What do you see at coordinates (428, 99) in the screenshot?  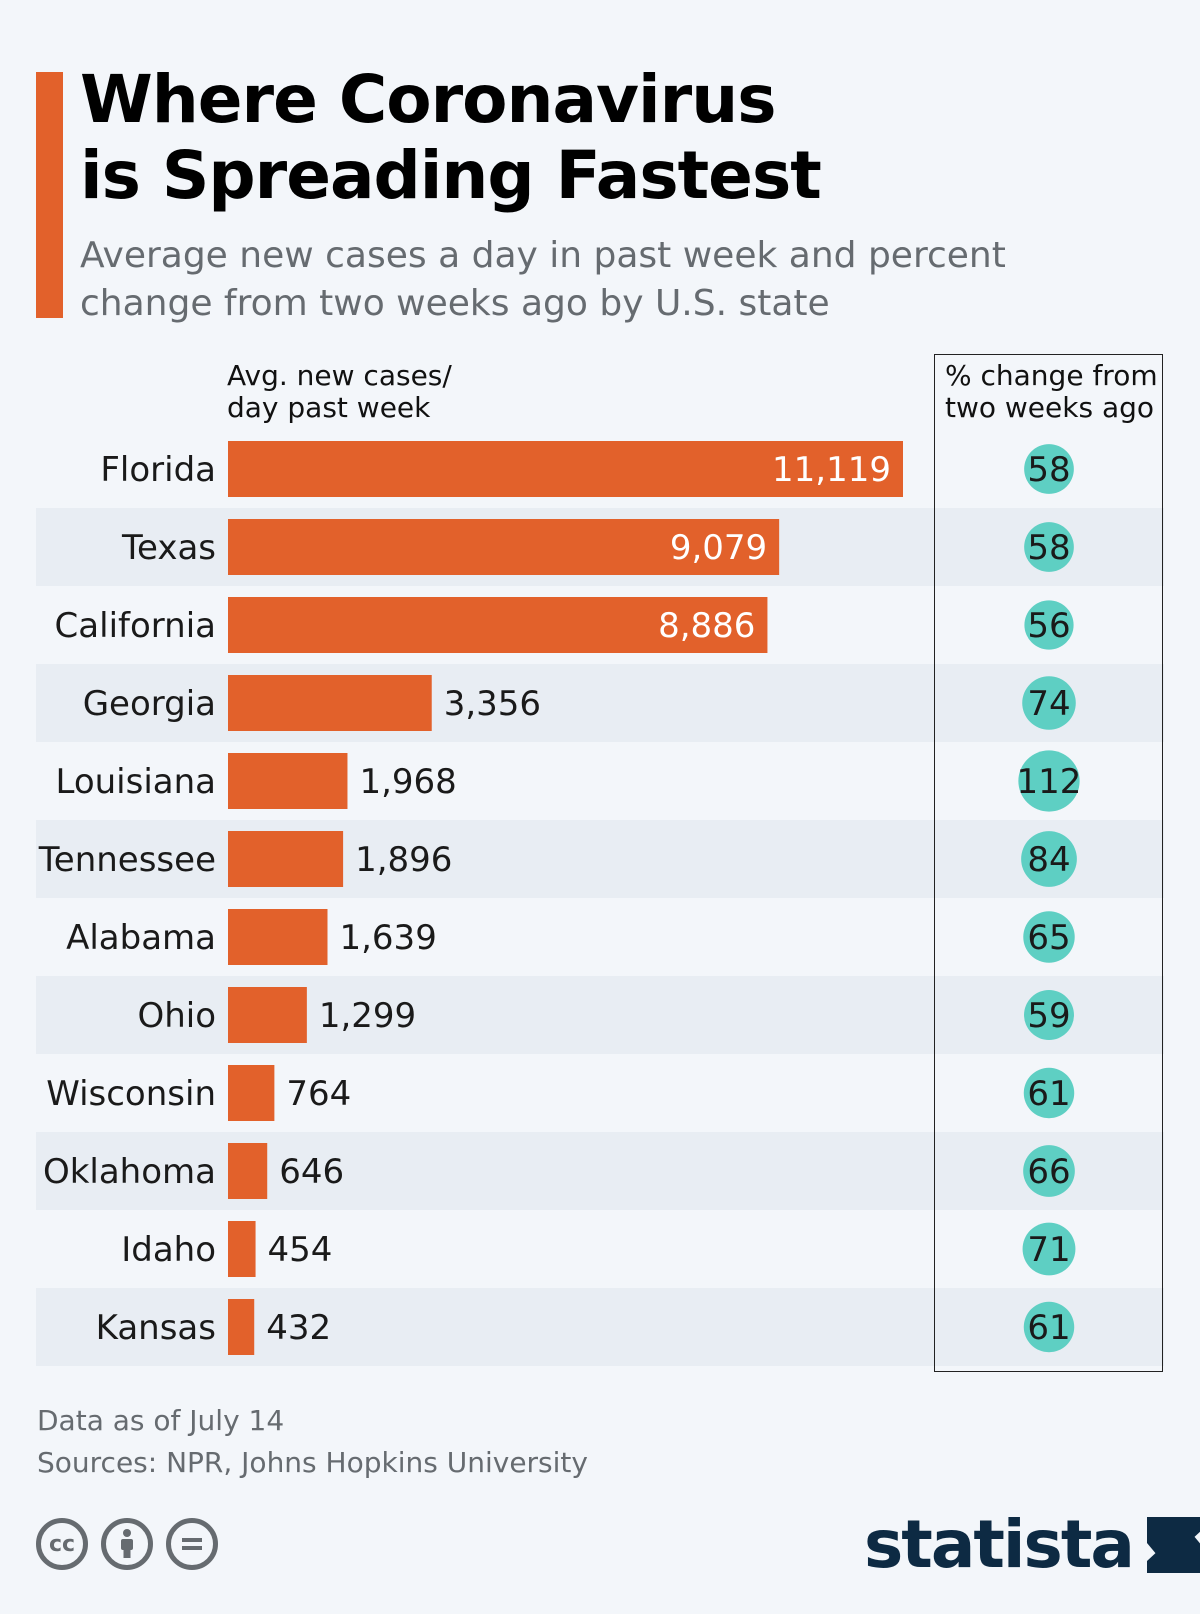 I see `title-line-1: Where Coronavirus` at bounding box center [428, 99].